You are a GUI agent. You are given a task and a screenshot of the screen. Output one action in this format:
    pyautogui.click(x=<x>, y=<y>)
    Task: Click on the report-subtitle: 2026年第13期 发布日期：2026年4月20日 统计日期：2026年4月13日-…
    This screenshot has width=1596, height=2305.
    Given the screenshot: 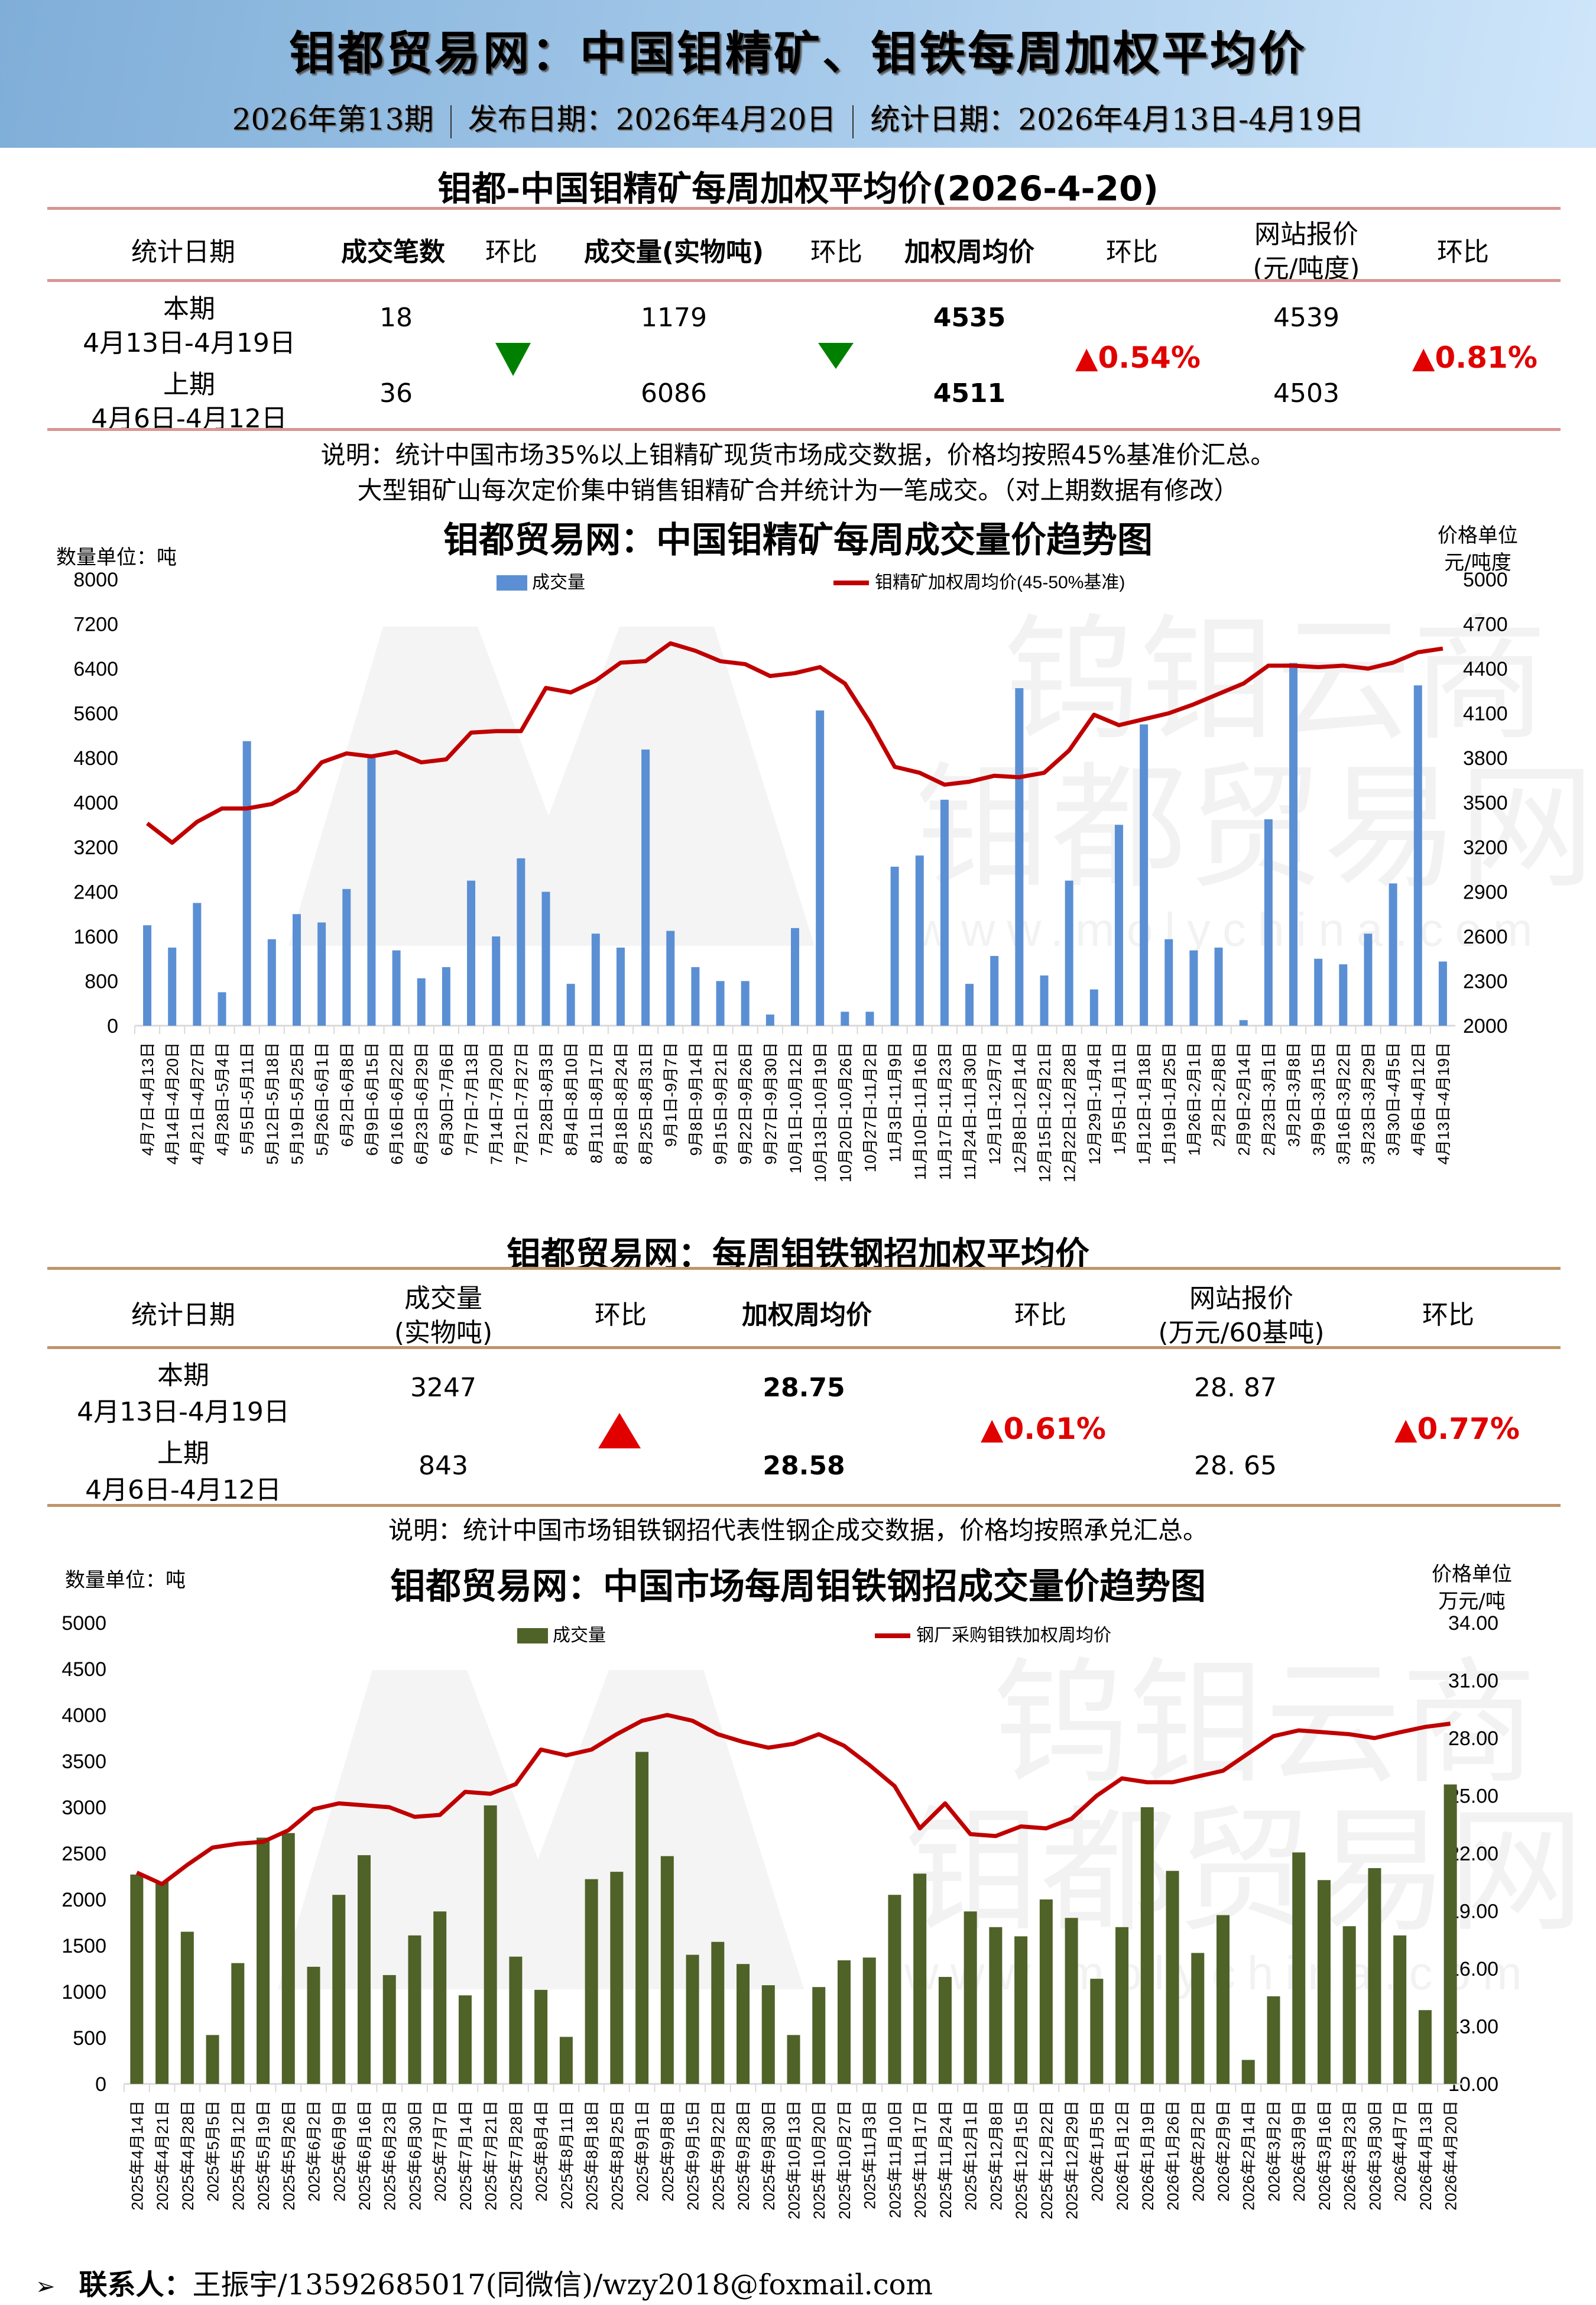 What is the action you would take?
    pyautogui.click(x=798, y=117)
    